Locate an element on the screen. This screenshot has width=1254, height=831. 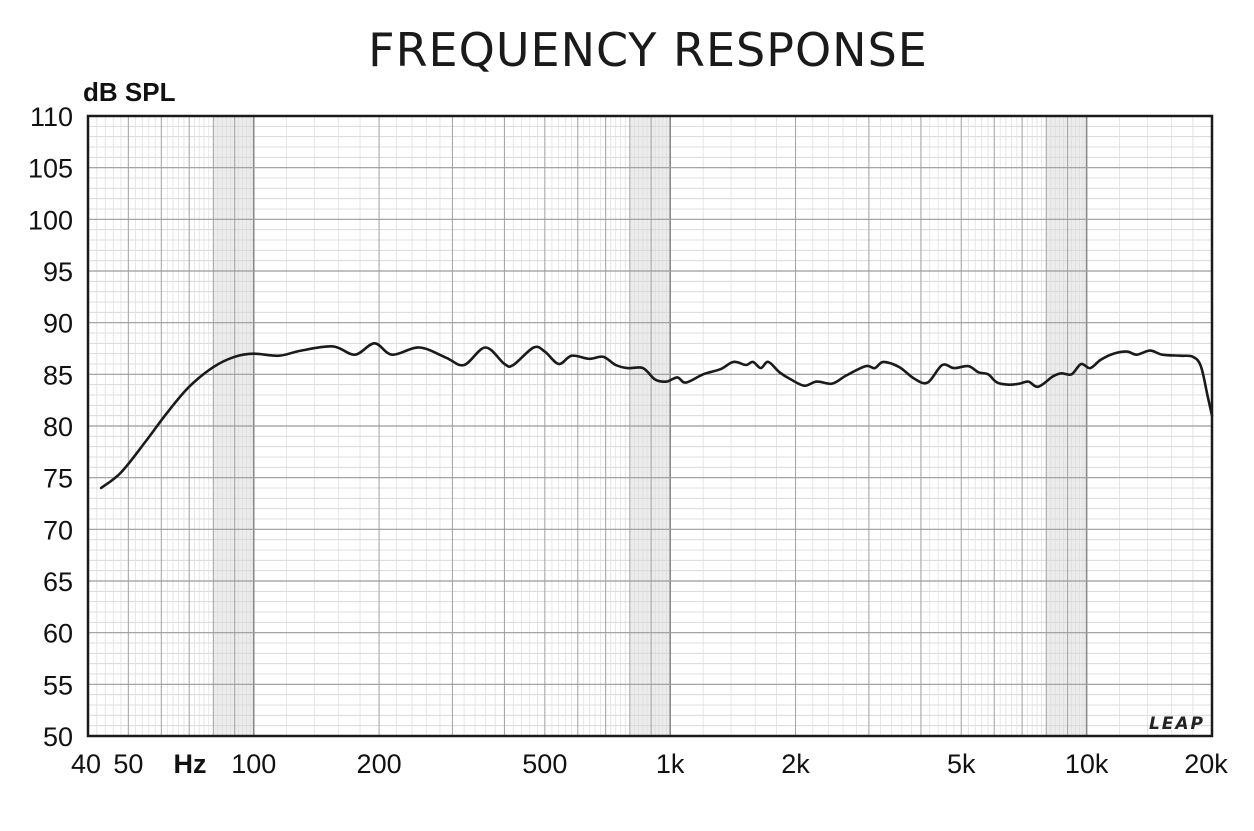
y-tick-label: 50 is located at coordinates (58, 737).